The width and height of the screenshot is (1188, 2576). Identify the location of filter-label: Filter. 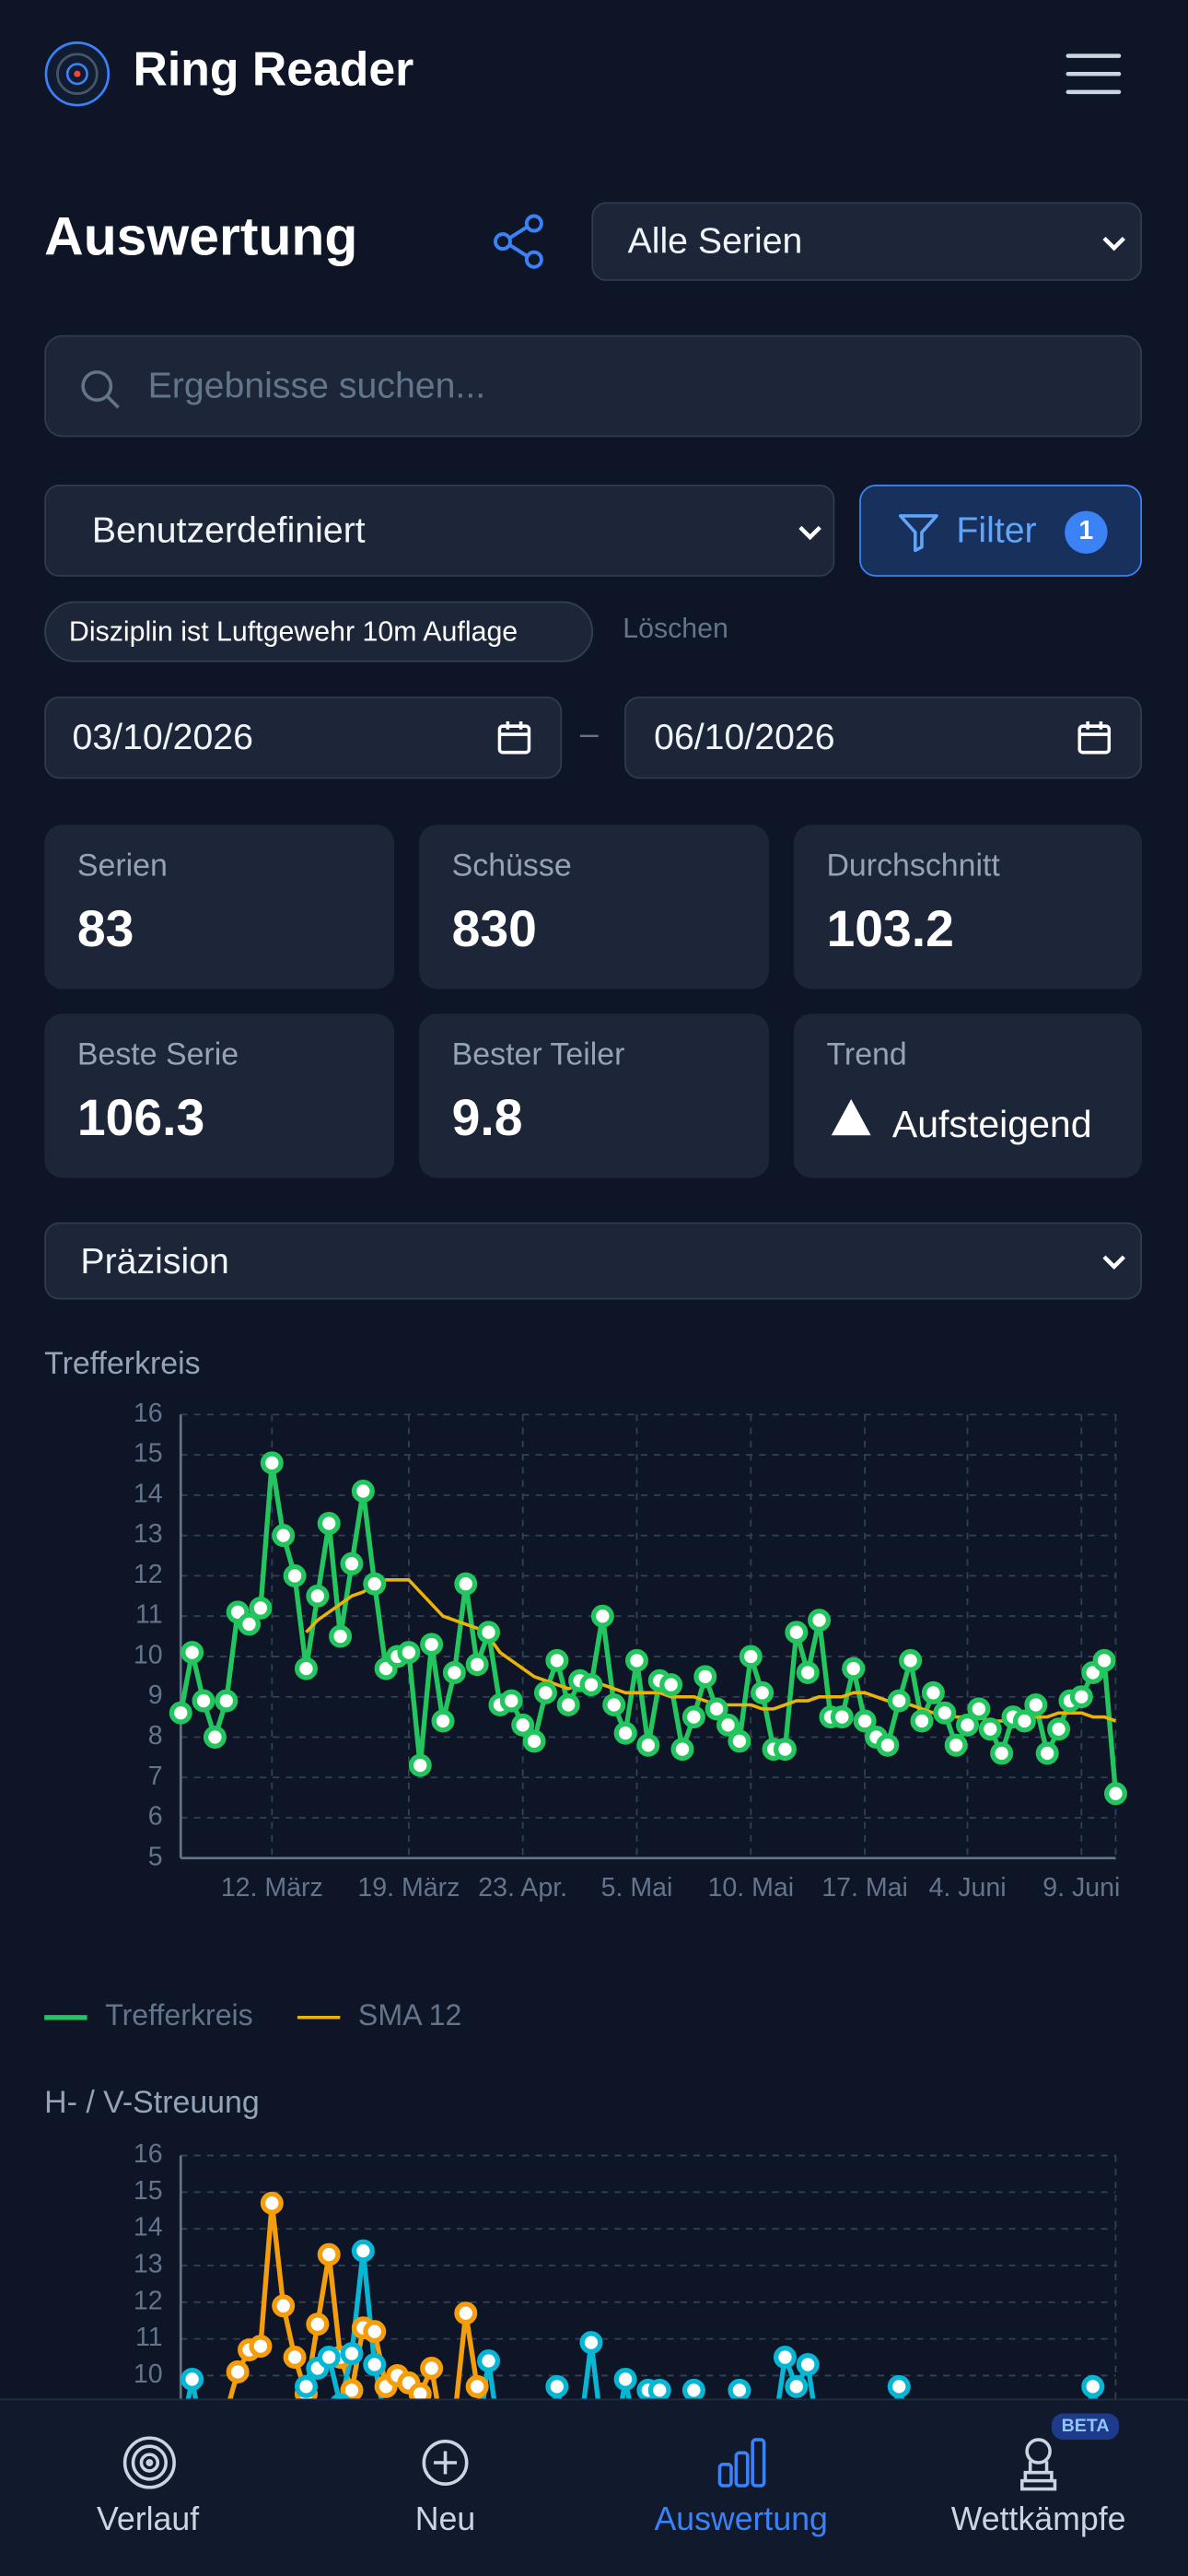
(996, 530).